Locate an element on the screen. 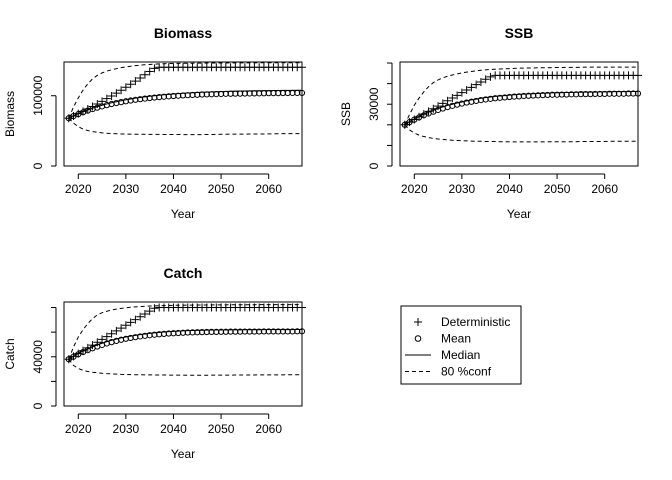 This screenshot has height=480, width=672. legend: Deterministic Mean Median 80 %conf is located at coordinates (461, 345).